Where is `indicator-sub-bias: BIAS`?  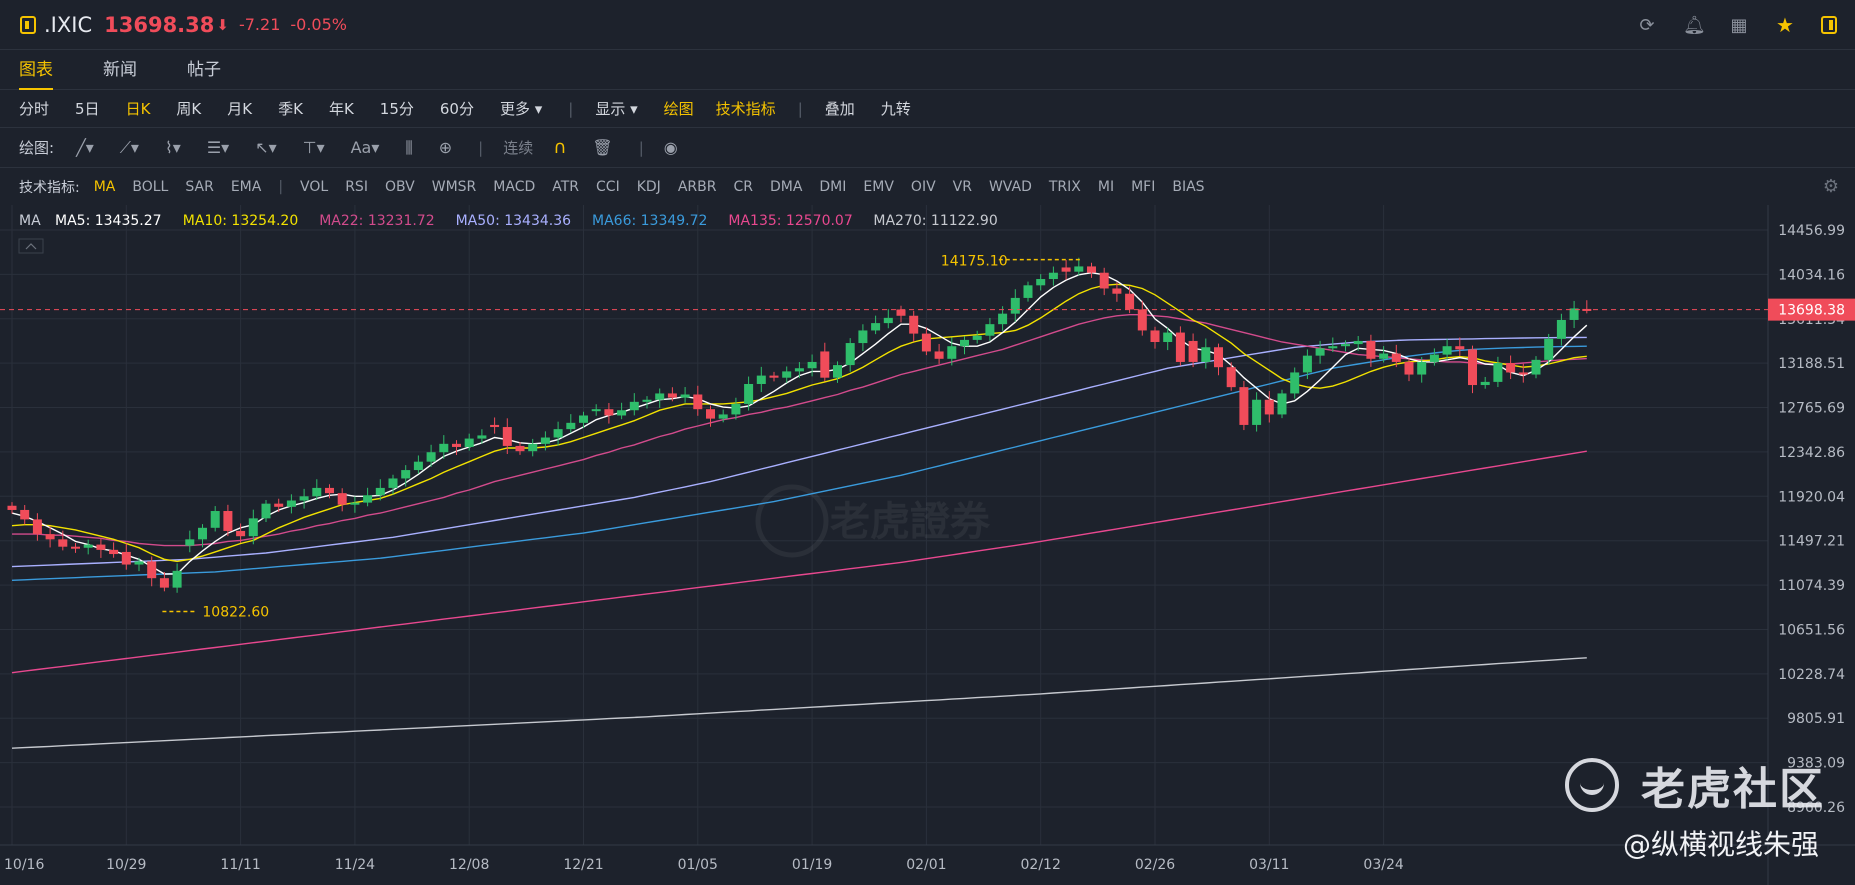
indicator-sub-bias: BIAS is located at coordinates (1188, 186).